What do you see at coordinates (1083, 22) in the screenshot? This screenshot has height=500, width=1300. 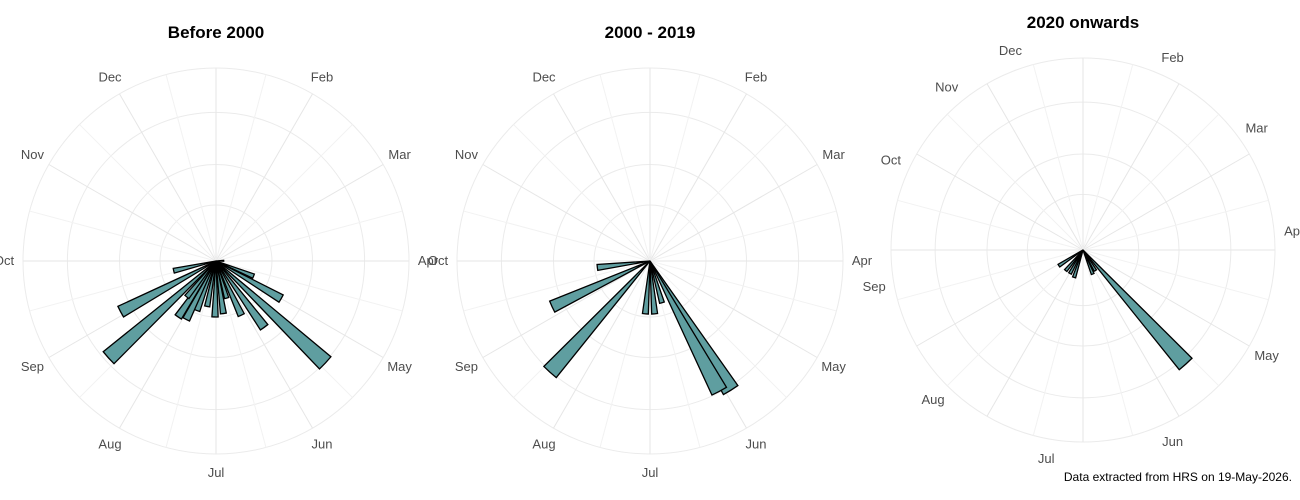 I see `chart-title: 2020 onwards` at bounding box center [1083, 22].